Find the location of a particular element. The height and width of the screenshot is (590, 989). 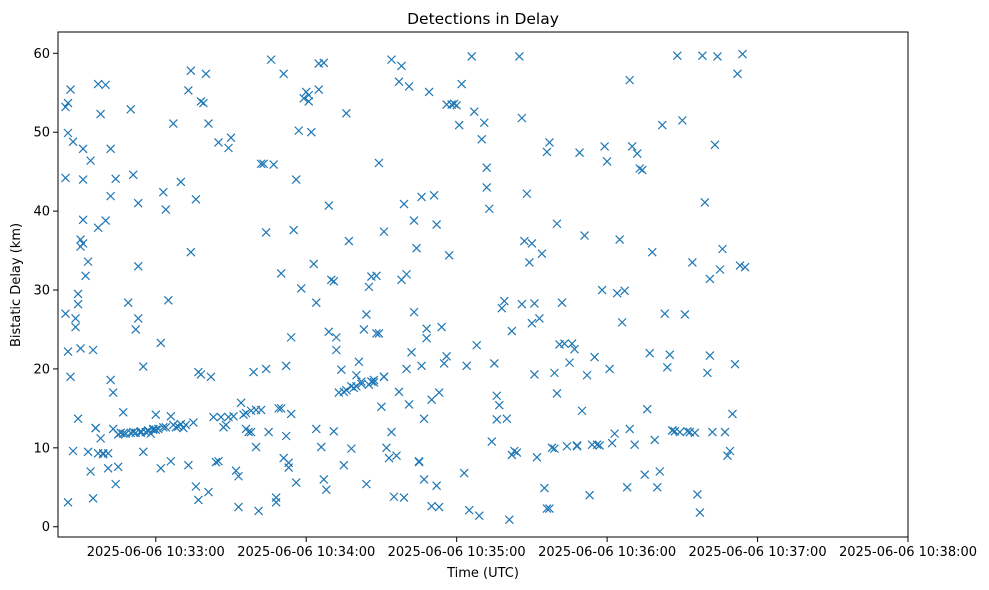

x-tick-label: 2025-06-06 10:33:00 is located at coordinates (156, 552).